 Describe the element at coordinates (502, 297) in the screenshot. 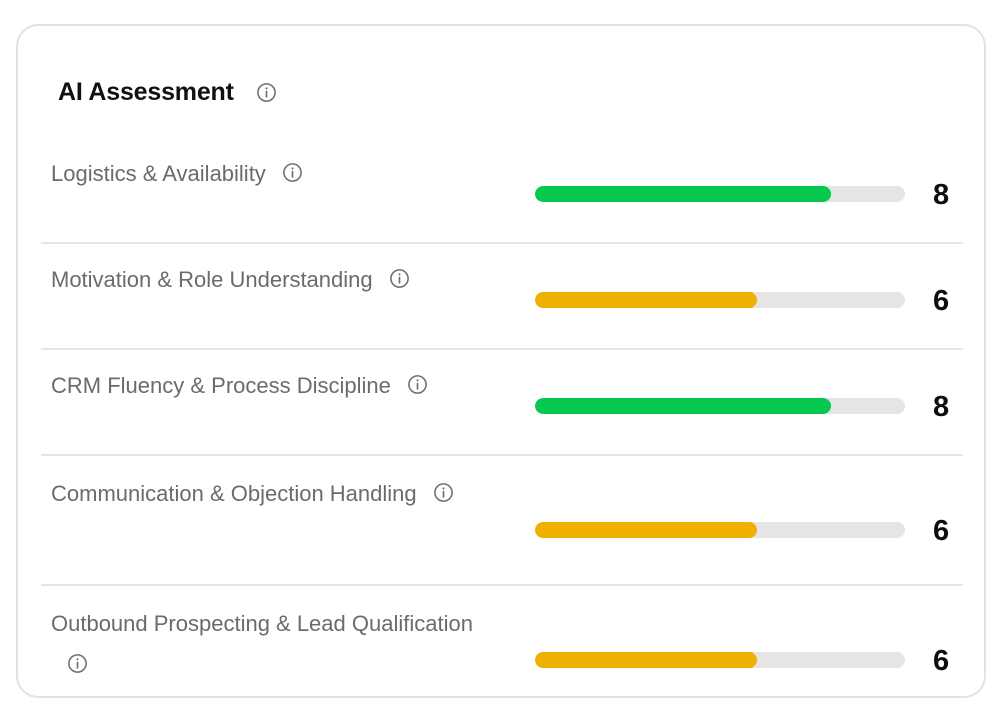

I see `assessment-row: Motivation & Role Understanding 6` at that location.